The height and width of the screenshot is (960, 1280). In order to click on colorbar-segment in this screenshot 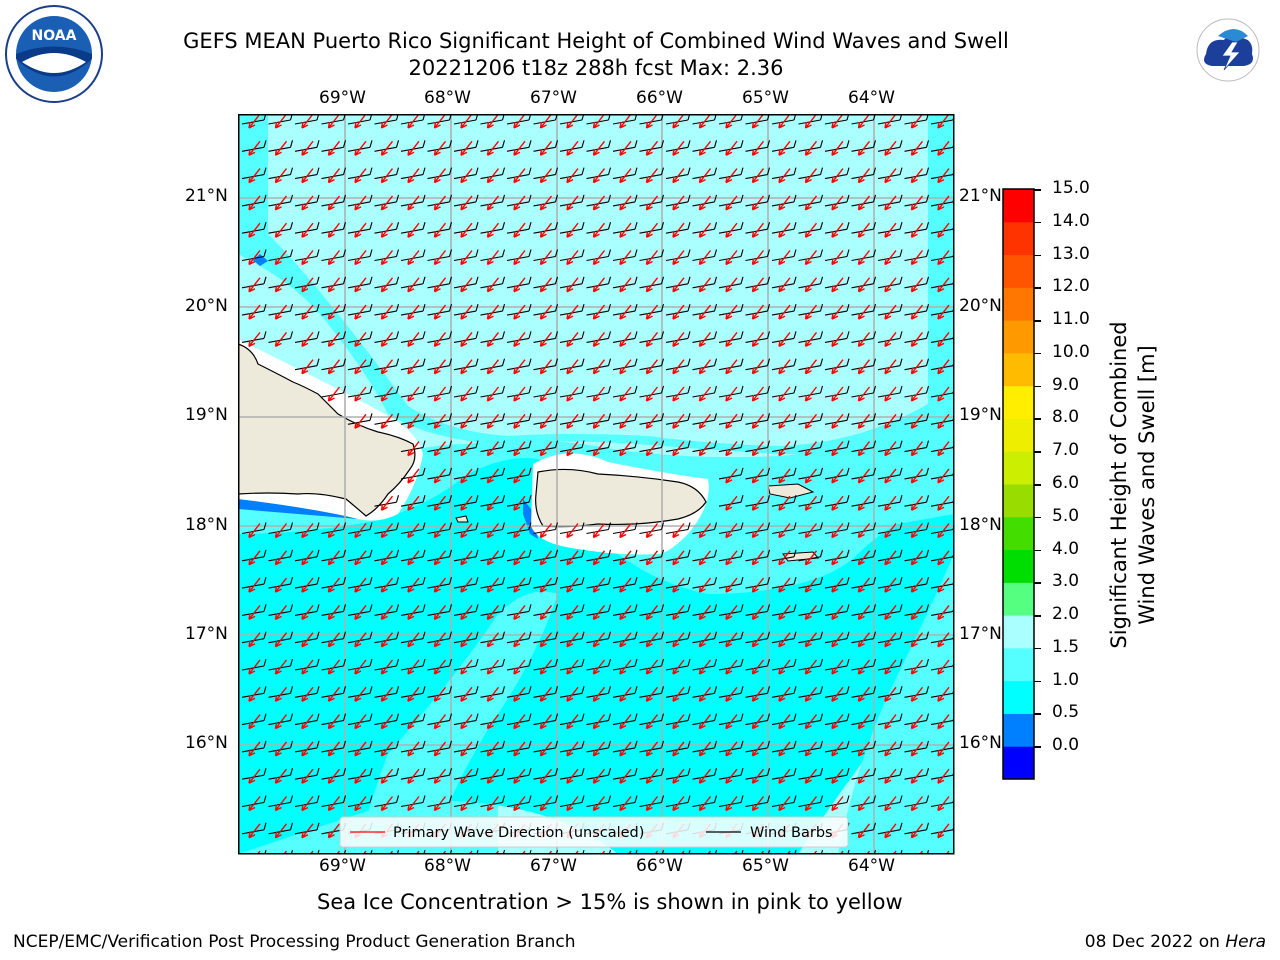, I will do `click(1018, 402)`.